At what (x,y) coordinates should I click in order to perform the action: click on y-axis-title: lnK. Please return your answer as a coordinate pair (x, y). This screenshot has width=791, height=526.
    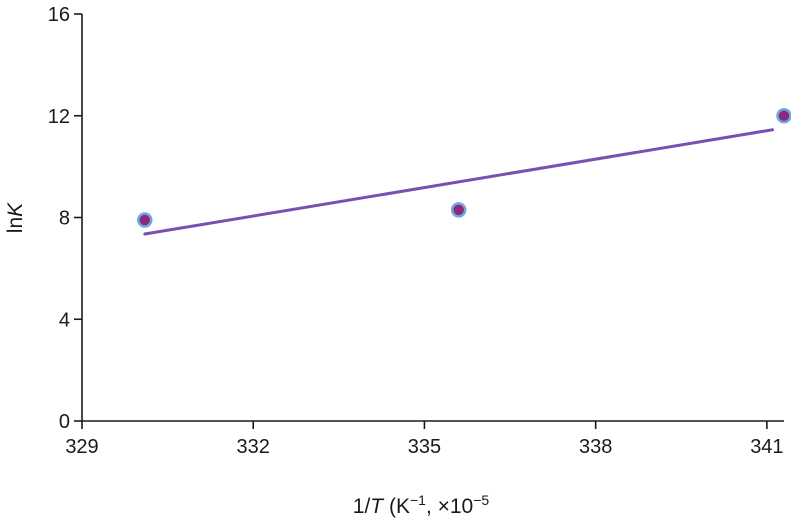
    Looking at the image, I should click on (15, 217).